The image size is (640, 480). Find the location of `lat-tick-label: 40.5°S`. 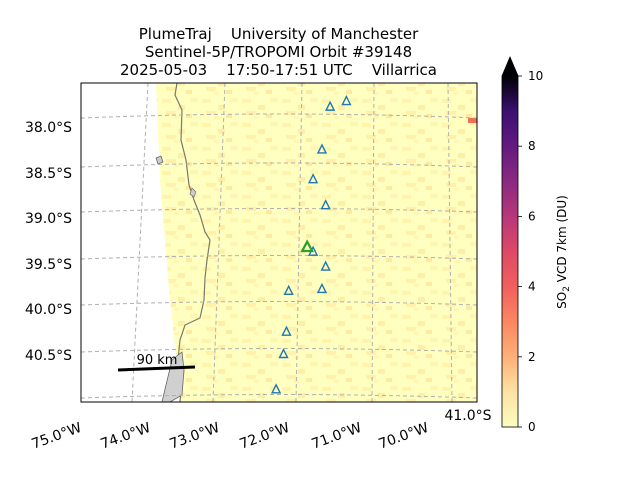

lat-tick-label: 40.5°S is located at coordinates (48, 356).